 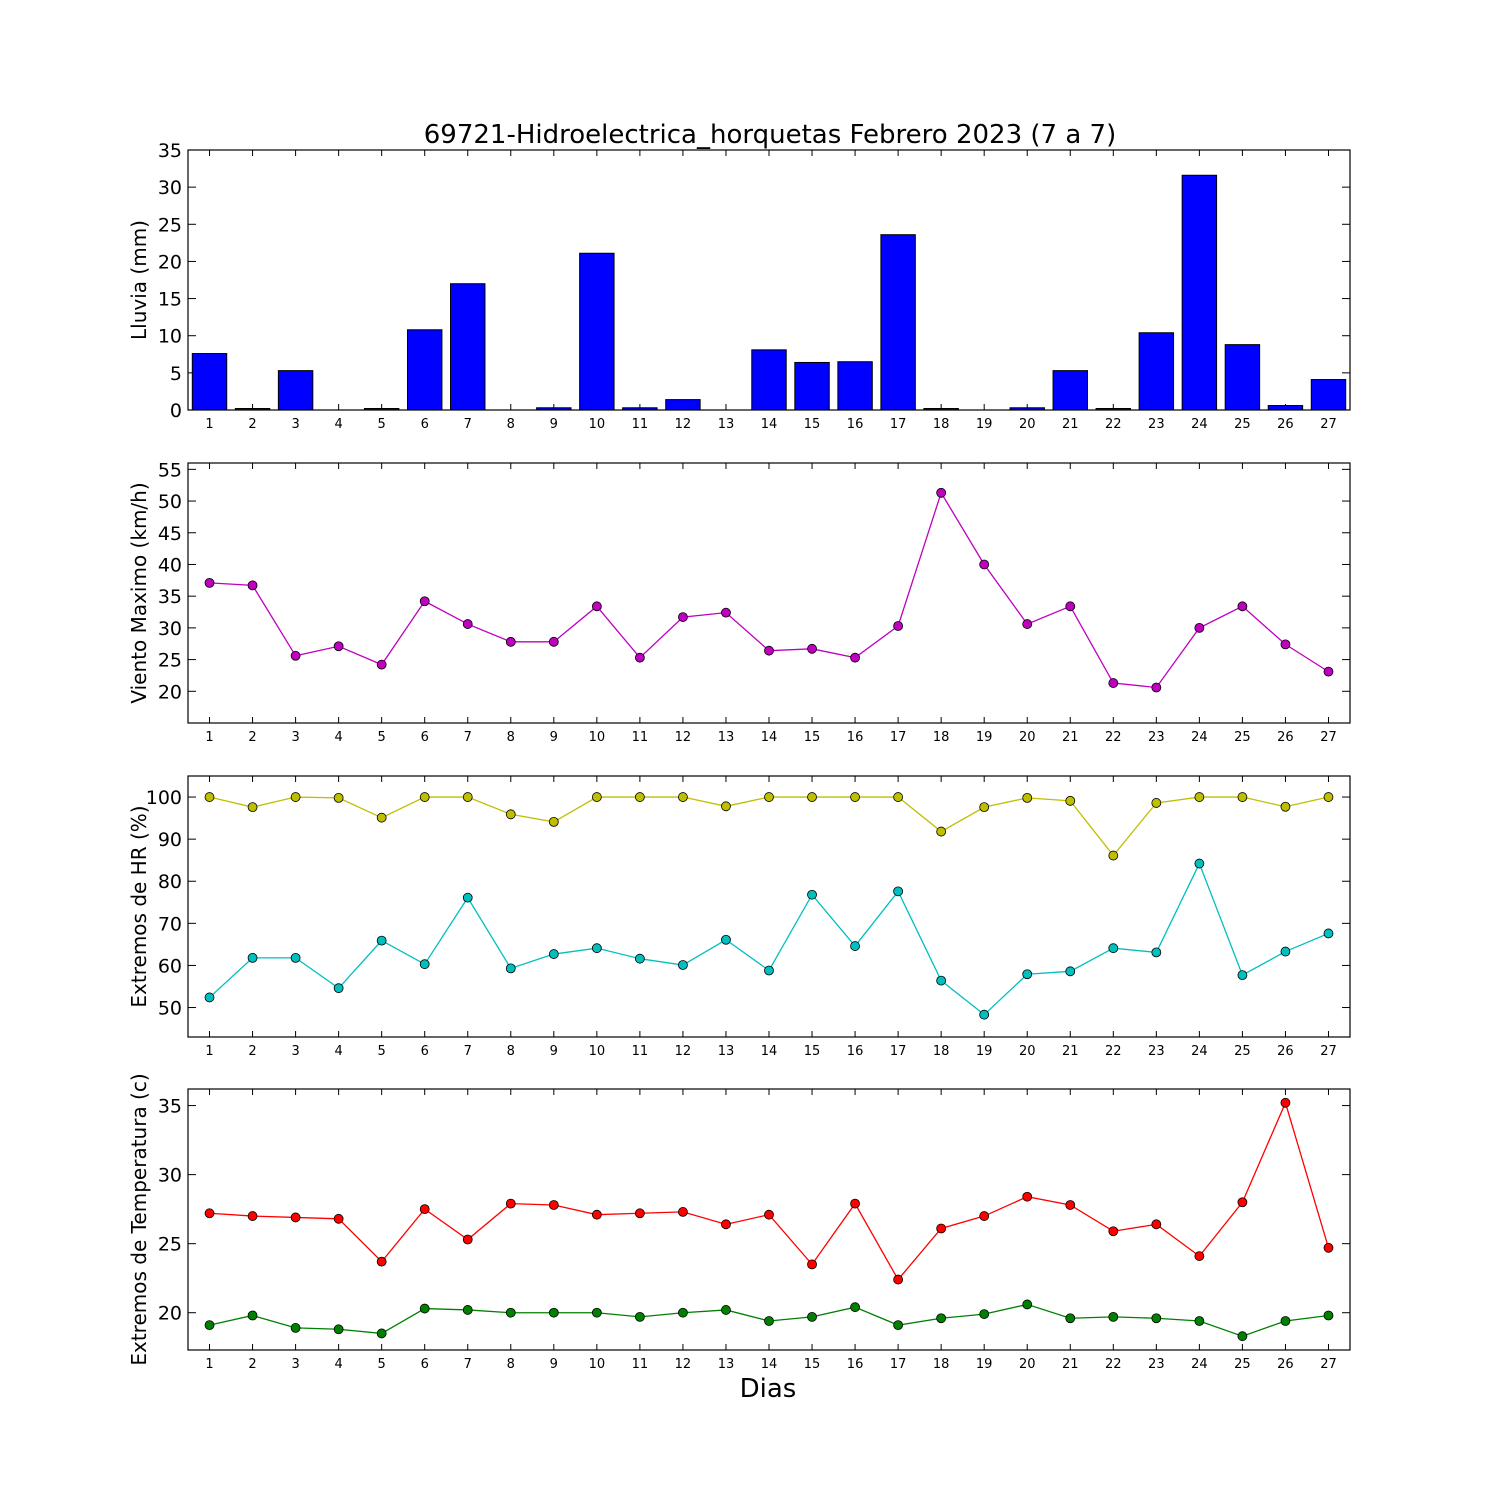 What do you see at coordinates (170, 840) in the screenshot?
I see `y-tick-label: 90` at bounding box center [170, 840].